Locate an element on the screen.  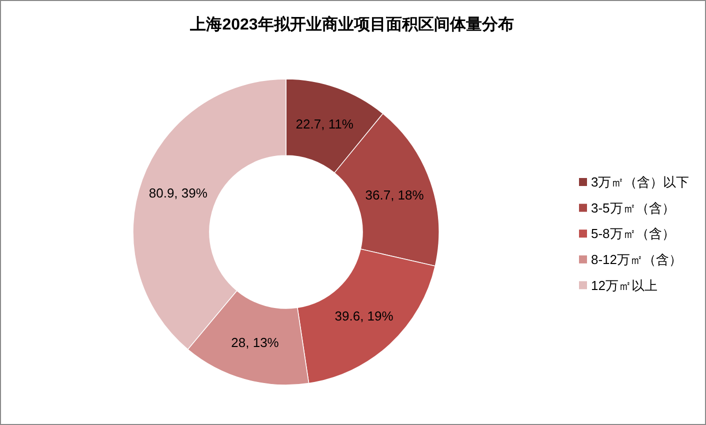
data-label: 80.9, 39% is located at coordinates (178, 192).